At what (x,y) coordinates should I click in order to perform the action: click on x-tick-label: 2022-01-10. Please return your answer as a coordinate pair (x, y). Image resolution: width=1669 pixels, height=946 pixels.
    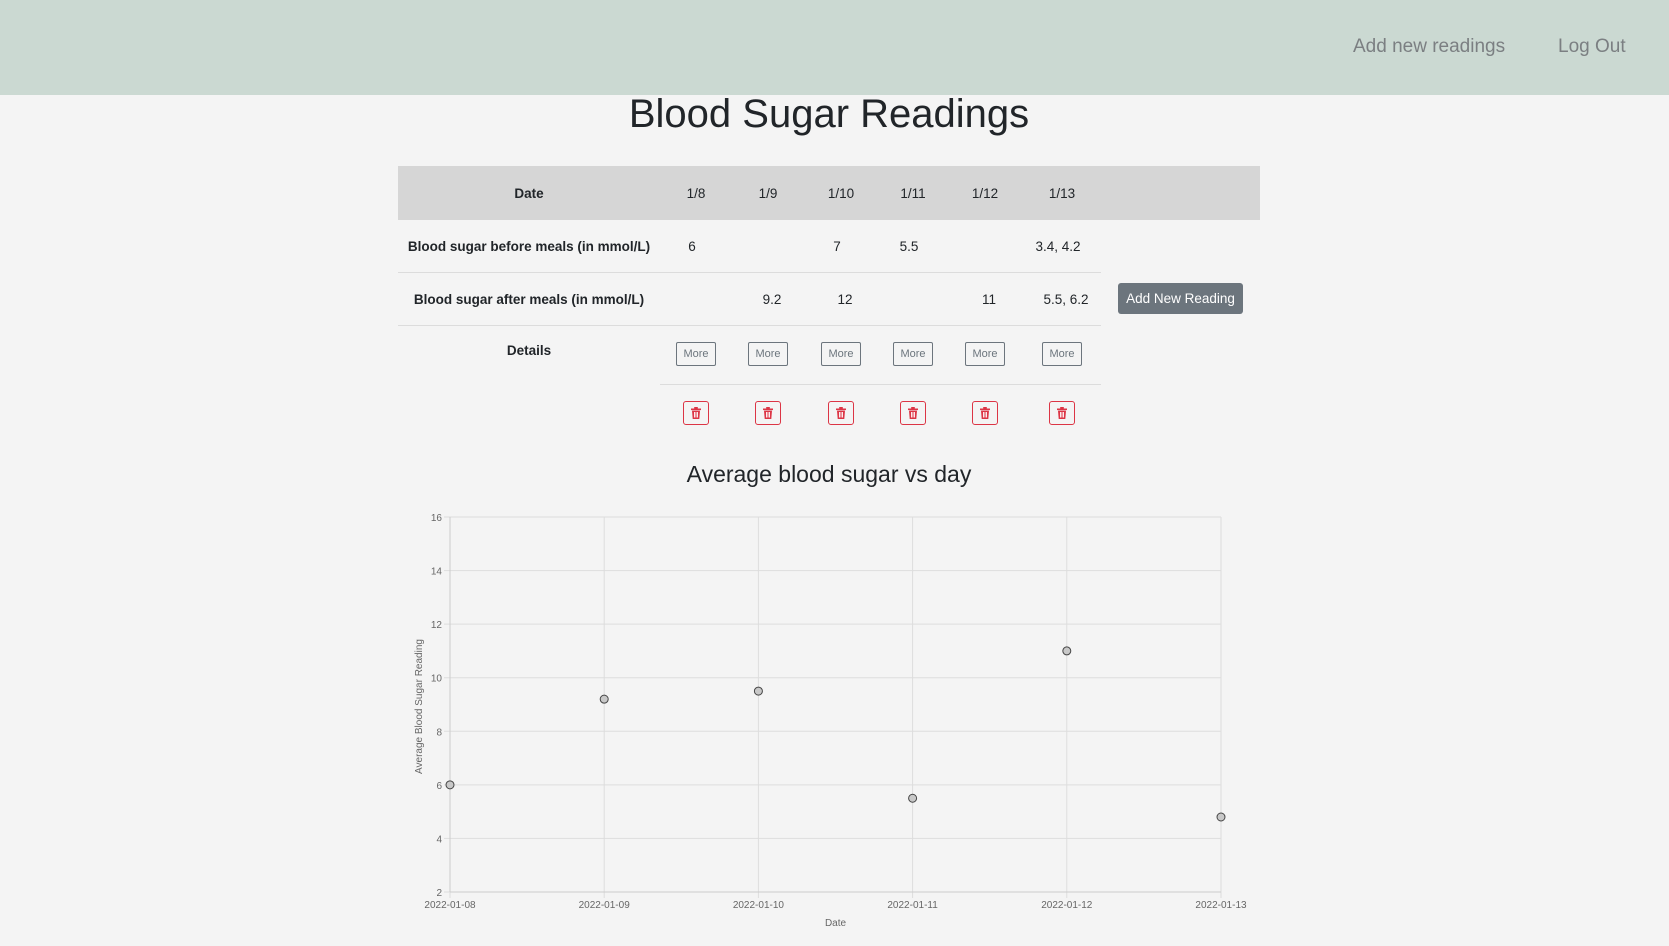
    Looking at the image, I should click on (759, 905).